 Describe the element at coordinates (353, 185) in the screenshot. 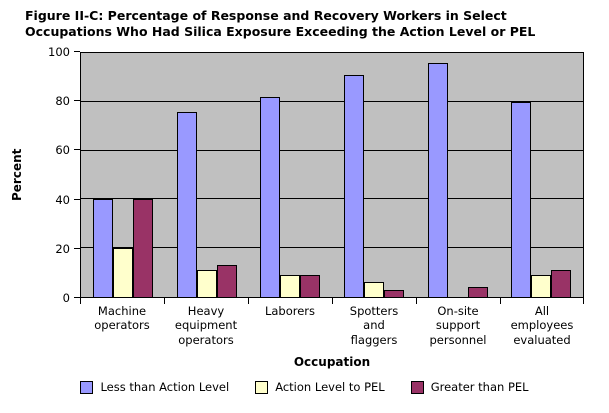

I see `bar-series1-group4` at that location.